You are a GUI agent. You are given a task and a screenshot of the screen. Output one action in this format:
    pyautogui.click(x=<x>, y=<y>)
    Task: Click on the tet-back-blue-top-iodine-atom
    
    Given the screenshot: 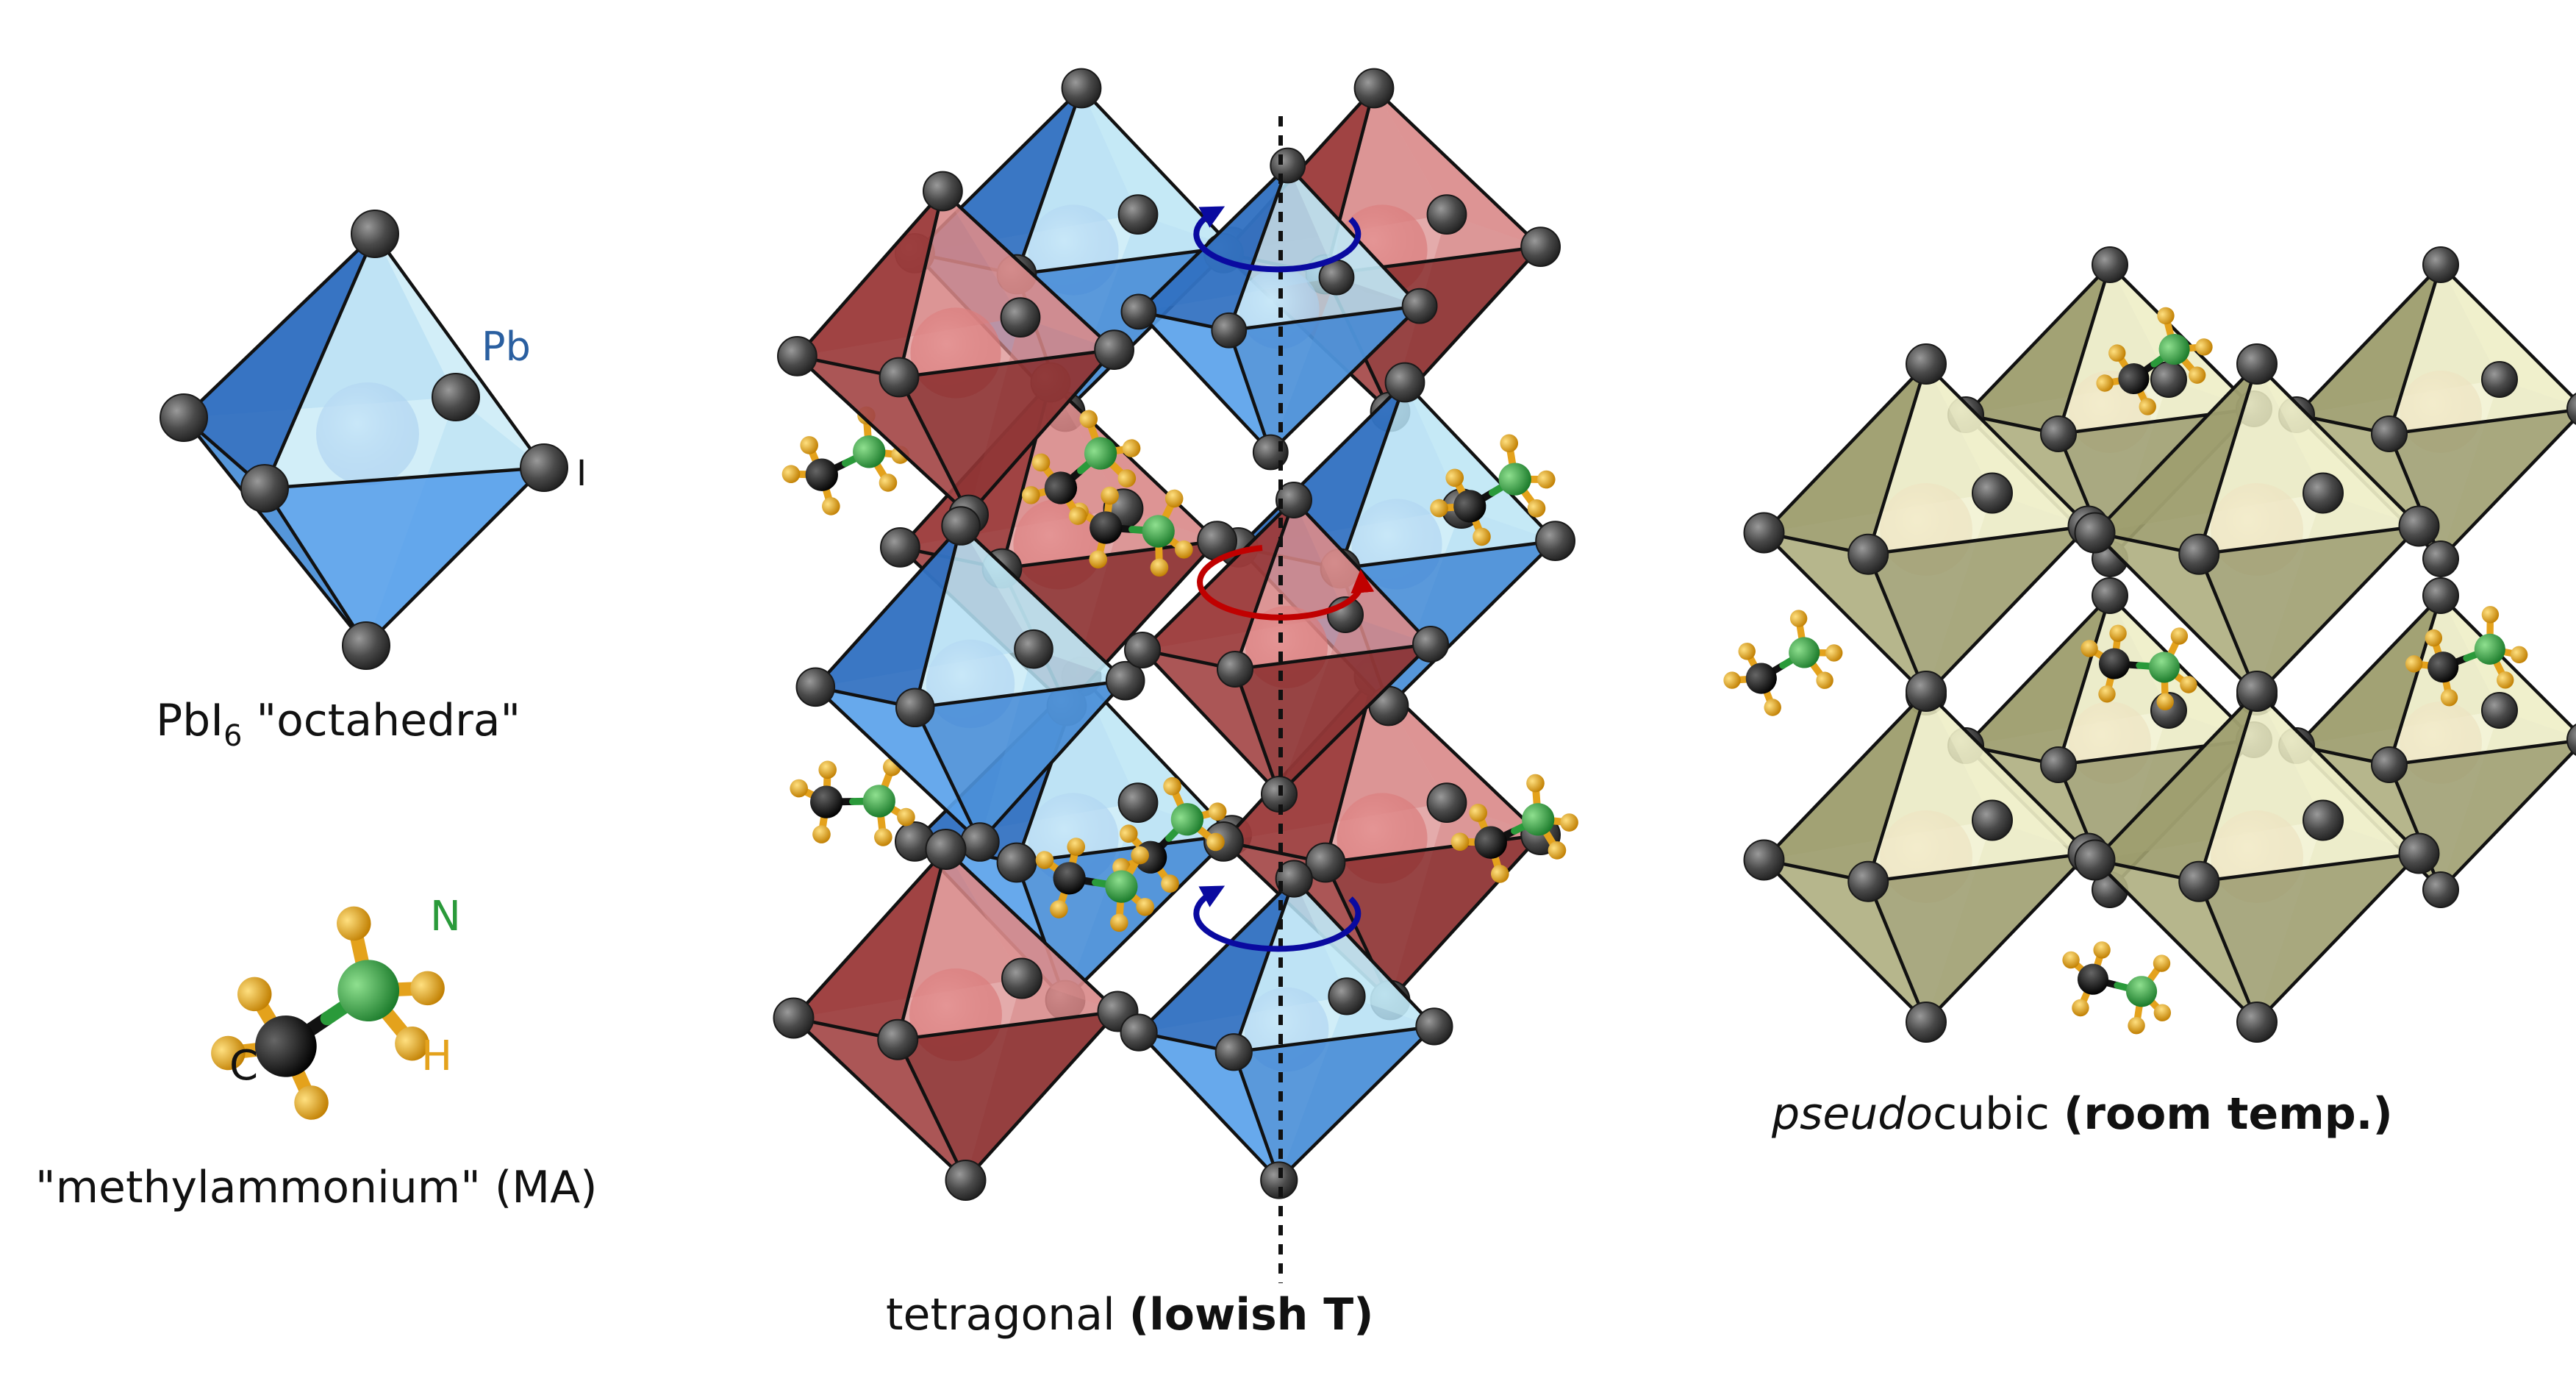 What is the action you would take?
    pyautogui.click(x=1081, y=88)
    